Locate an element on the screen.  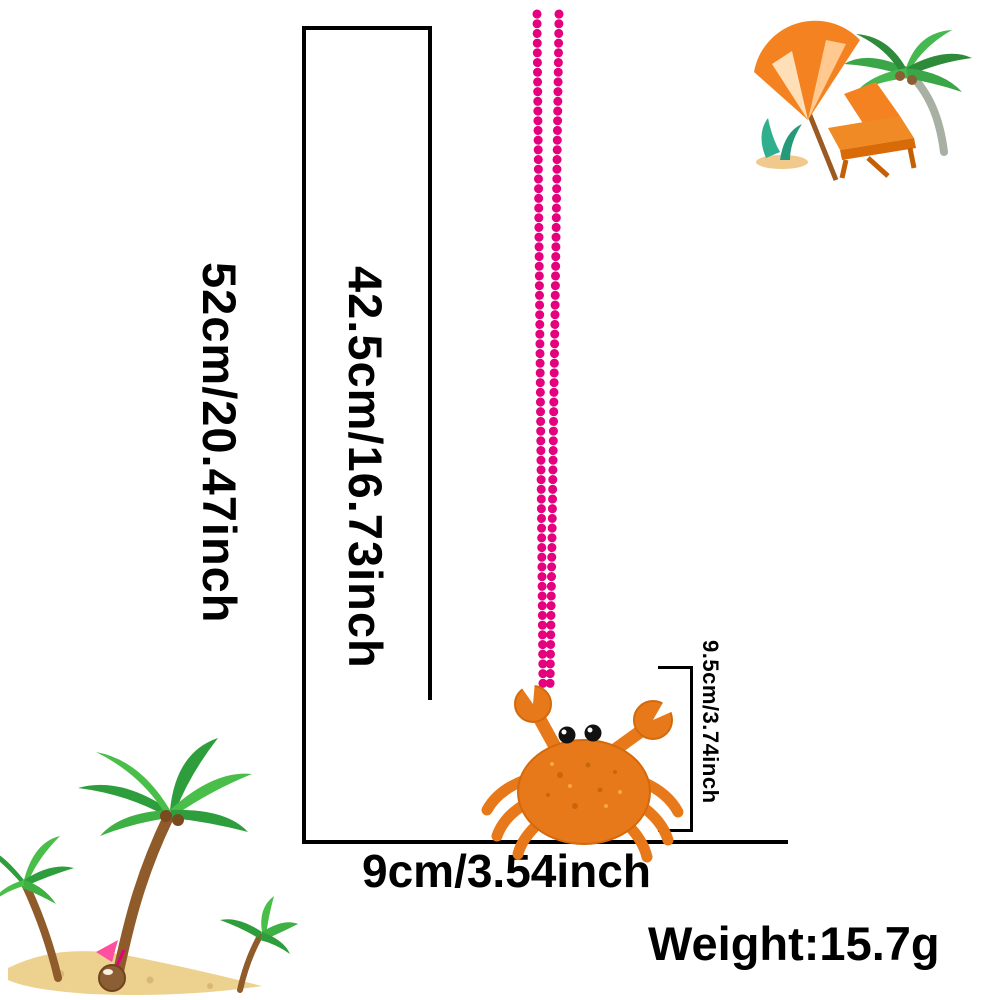
crab-left-eye is located at coordinates (567, 735).